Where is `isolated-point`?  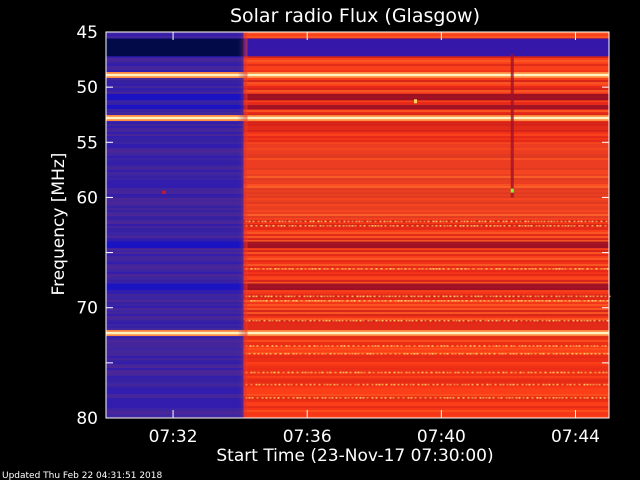 isolated-point is located at coordinates (415, 101).